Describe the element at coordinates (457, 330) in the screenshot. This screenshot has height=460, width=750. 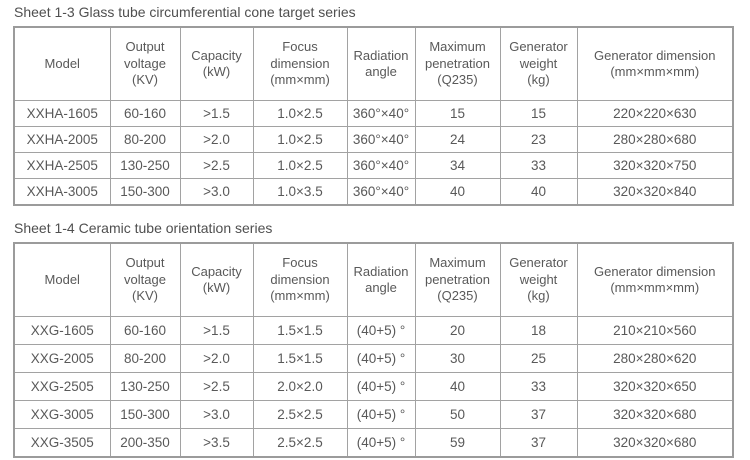
I see `table-cell: 20` at that location.